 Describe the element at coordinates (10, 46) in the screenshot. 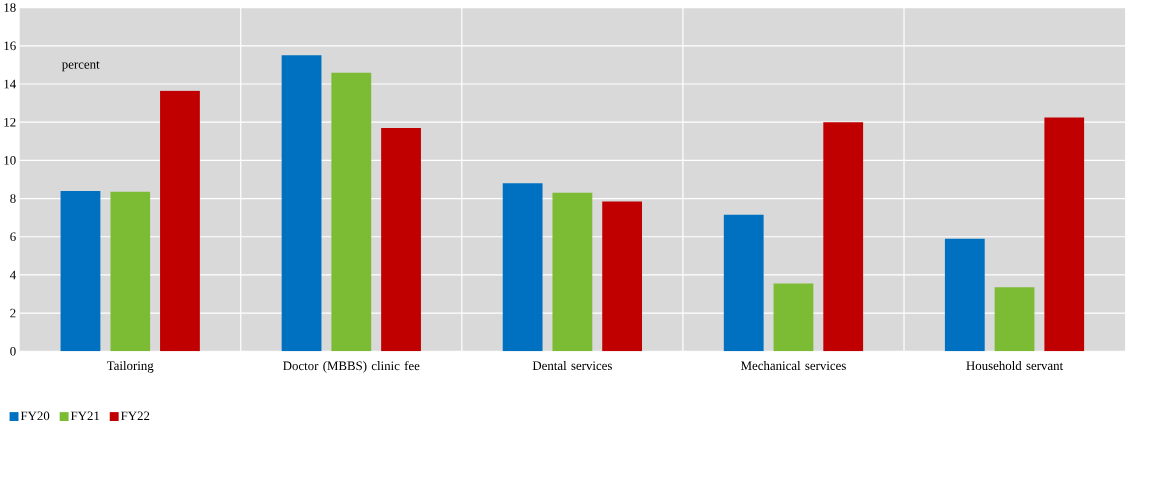

I see `y-tick-label: 16` at that location.